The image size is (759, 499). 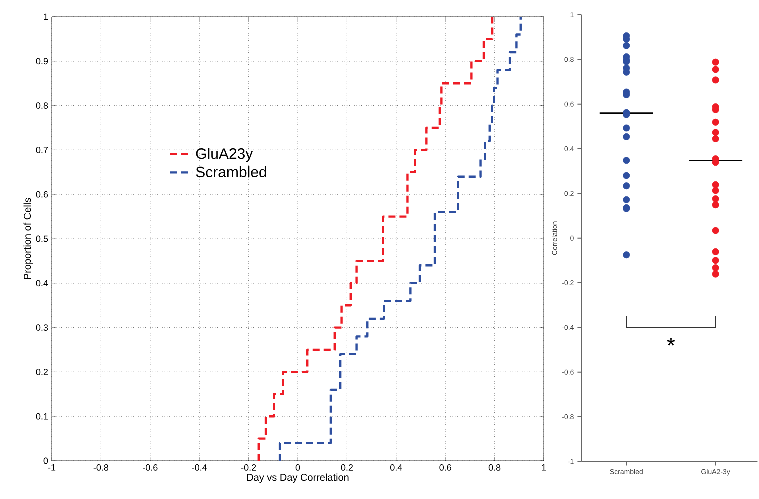 What do you see at coordinates (446, 467) in the screenshot?
I see `x-tick-label: 0.6` at bounding box center [446, 467].